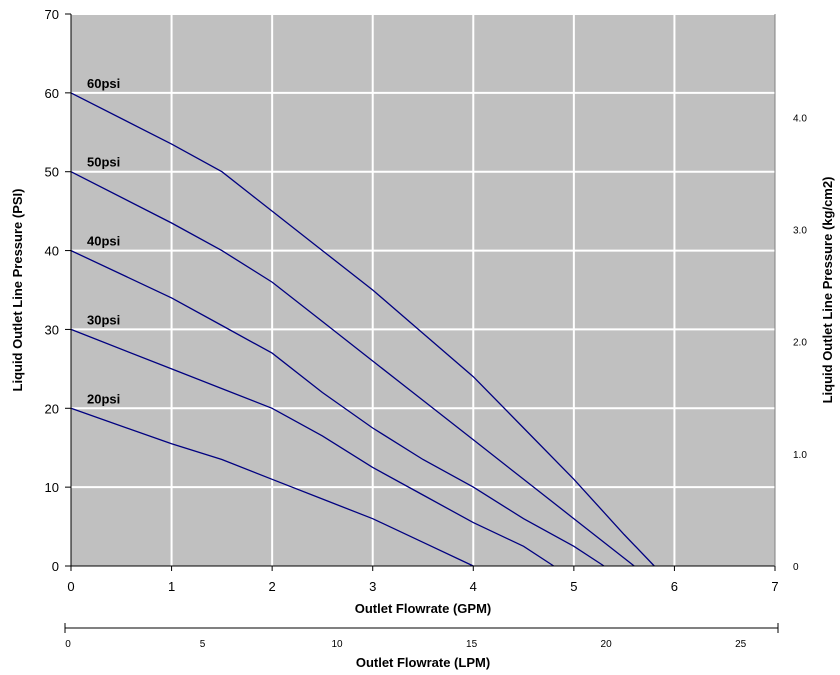 Image resolution: width=840 pixels, height=675 pixels. What do you see at coordinates (52, 408) in the screenshot?
I see `y-tick-label: 20` at bounding box center [52, 408].